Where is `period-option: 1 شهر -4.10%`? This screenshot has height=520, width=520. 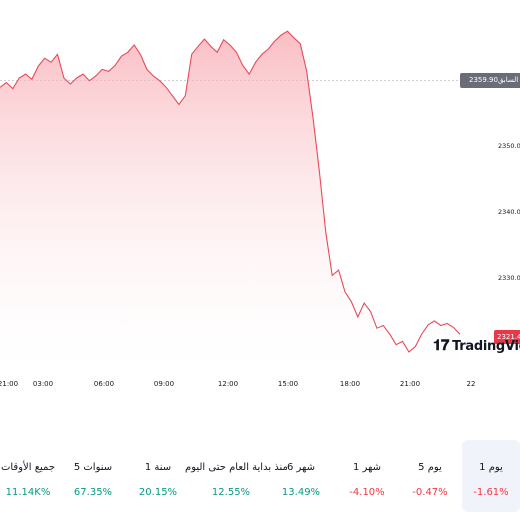
period-option: 1 شهر -4.10% is located at coordinates (367, 476).